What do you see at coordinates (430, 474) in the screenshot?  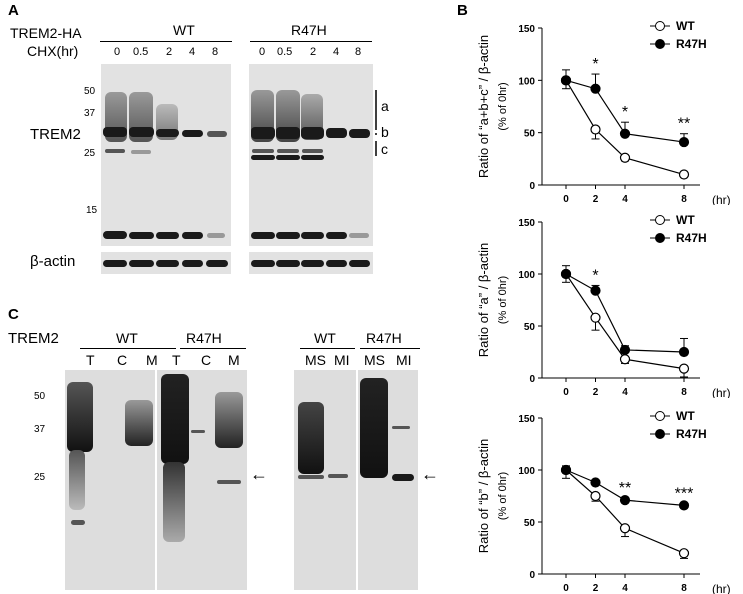 I see `arrow-right-icon: ←` at bounding box center [430, 474].